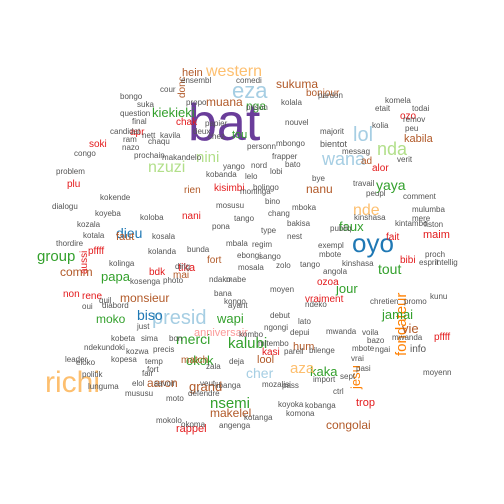 The width and height of the screenshot is (504, 504). I want to click on word-item: angenga, so click(235, 425).